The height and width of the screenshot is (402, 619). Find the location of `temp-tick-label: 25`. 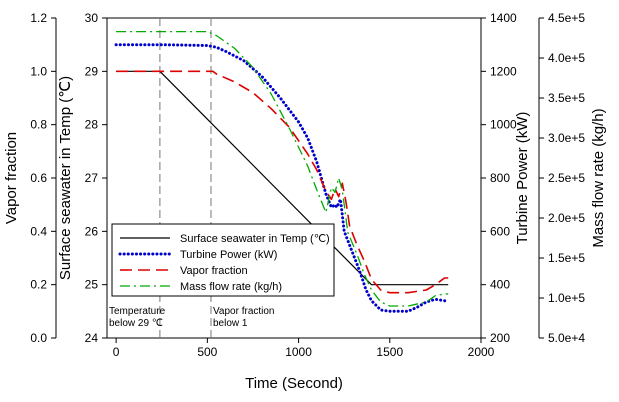

temp-tick-label: 25 is located at coordinates (92, 285).